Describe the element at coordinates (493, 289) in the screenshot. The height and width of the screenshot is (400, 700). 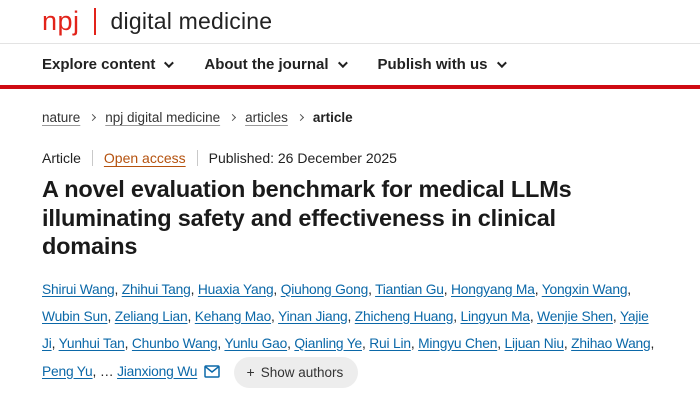
I see `author-link: Hongyang Ma` at that location.